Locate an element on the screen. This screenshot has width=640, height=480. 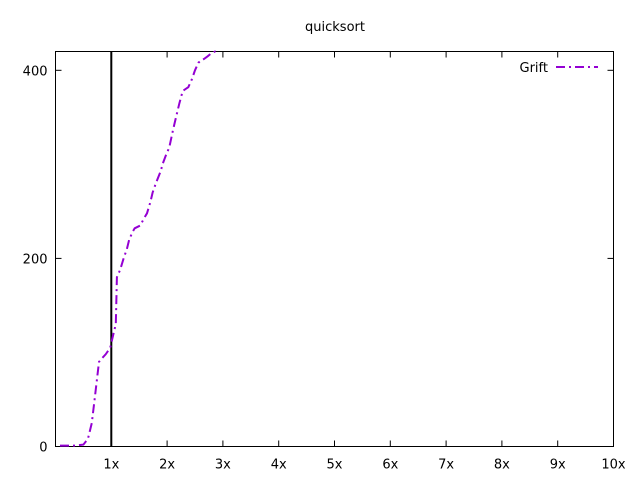
legend-label: Grift is located at coordinates (534, 68).